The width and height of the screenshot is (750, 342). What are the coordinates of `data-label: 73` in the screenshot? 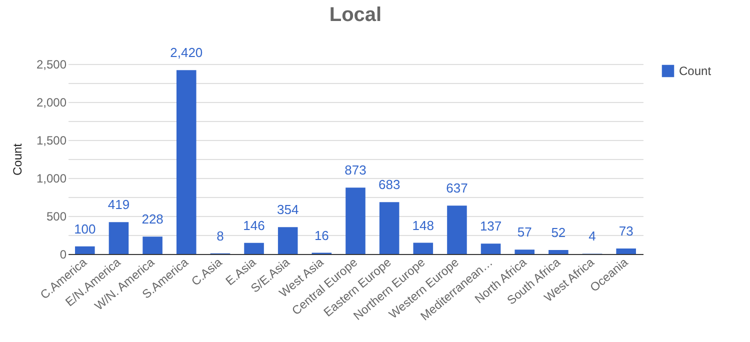 It's located at (626, 230).